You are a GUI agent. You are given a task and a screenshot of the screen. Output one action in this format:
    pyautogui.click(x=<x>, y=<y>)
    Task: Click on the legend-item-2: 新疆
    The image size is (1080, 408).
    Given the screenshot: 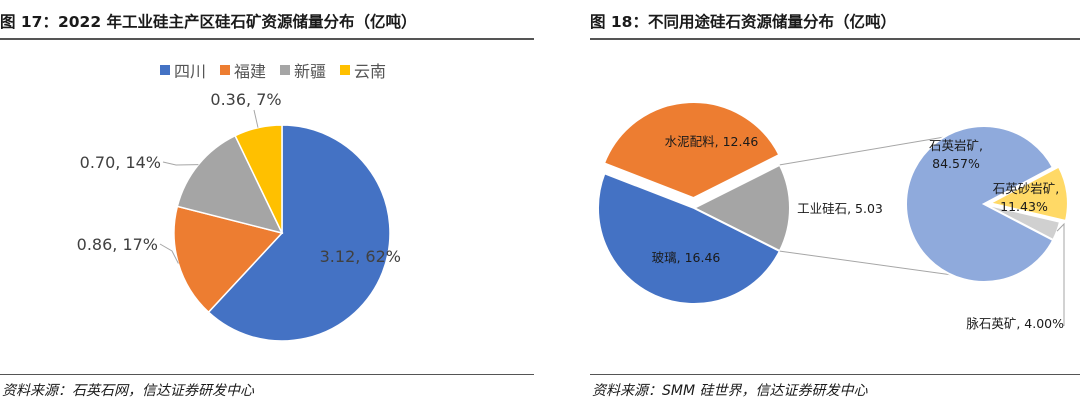 What is the action you would take?
    pyautogui.click(x=303, y=70)
    